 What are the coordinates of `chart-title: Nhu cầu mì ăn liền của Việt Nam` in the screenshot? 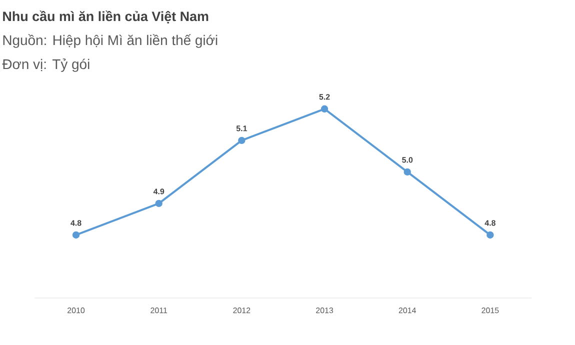 It's located at (105, 17).